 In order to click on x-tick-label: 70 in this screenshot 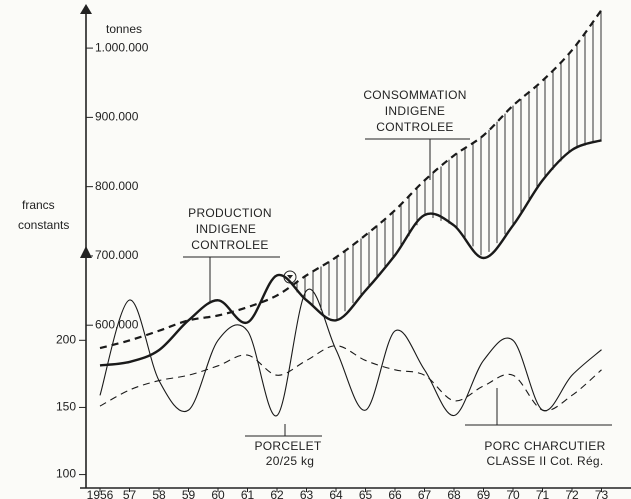, I will do `click(513, 493)`.